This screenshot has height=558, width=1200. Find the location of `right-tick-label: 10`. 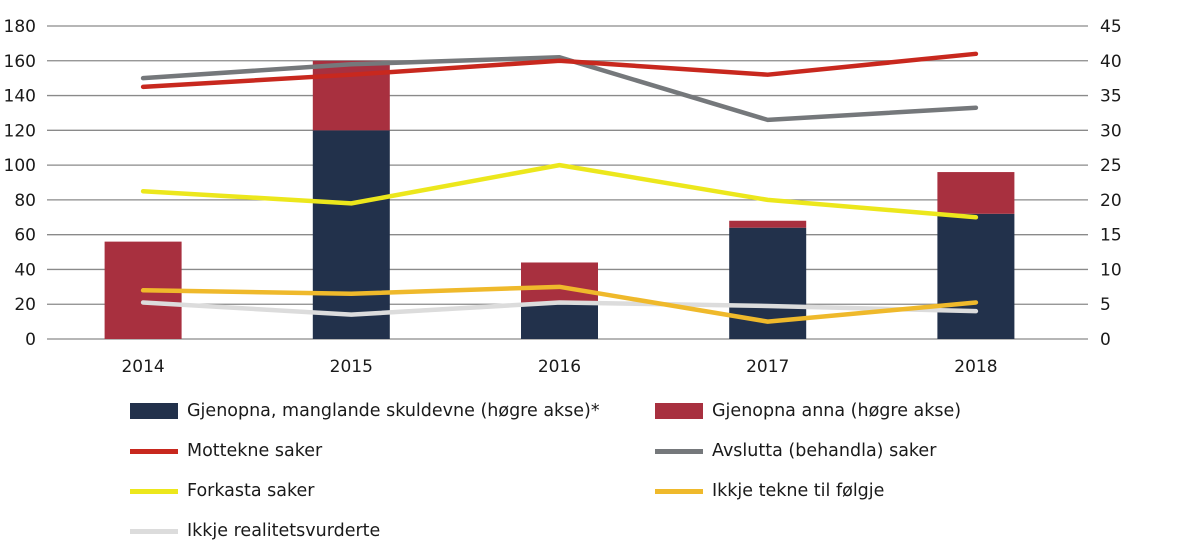

right-tick-label: 10 is located at coordinates (1111, 270).